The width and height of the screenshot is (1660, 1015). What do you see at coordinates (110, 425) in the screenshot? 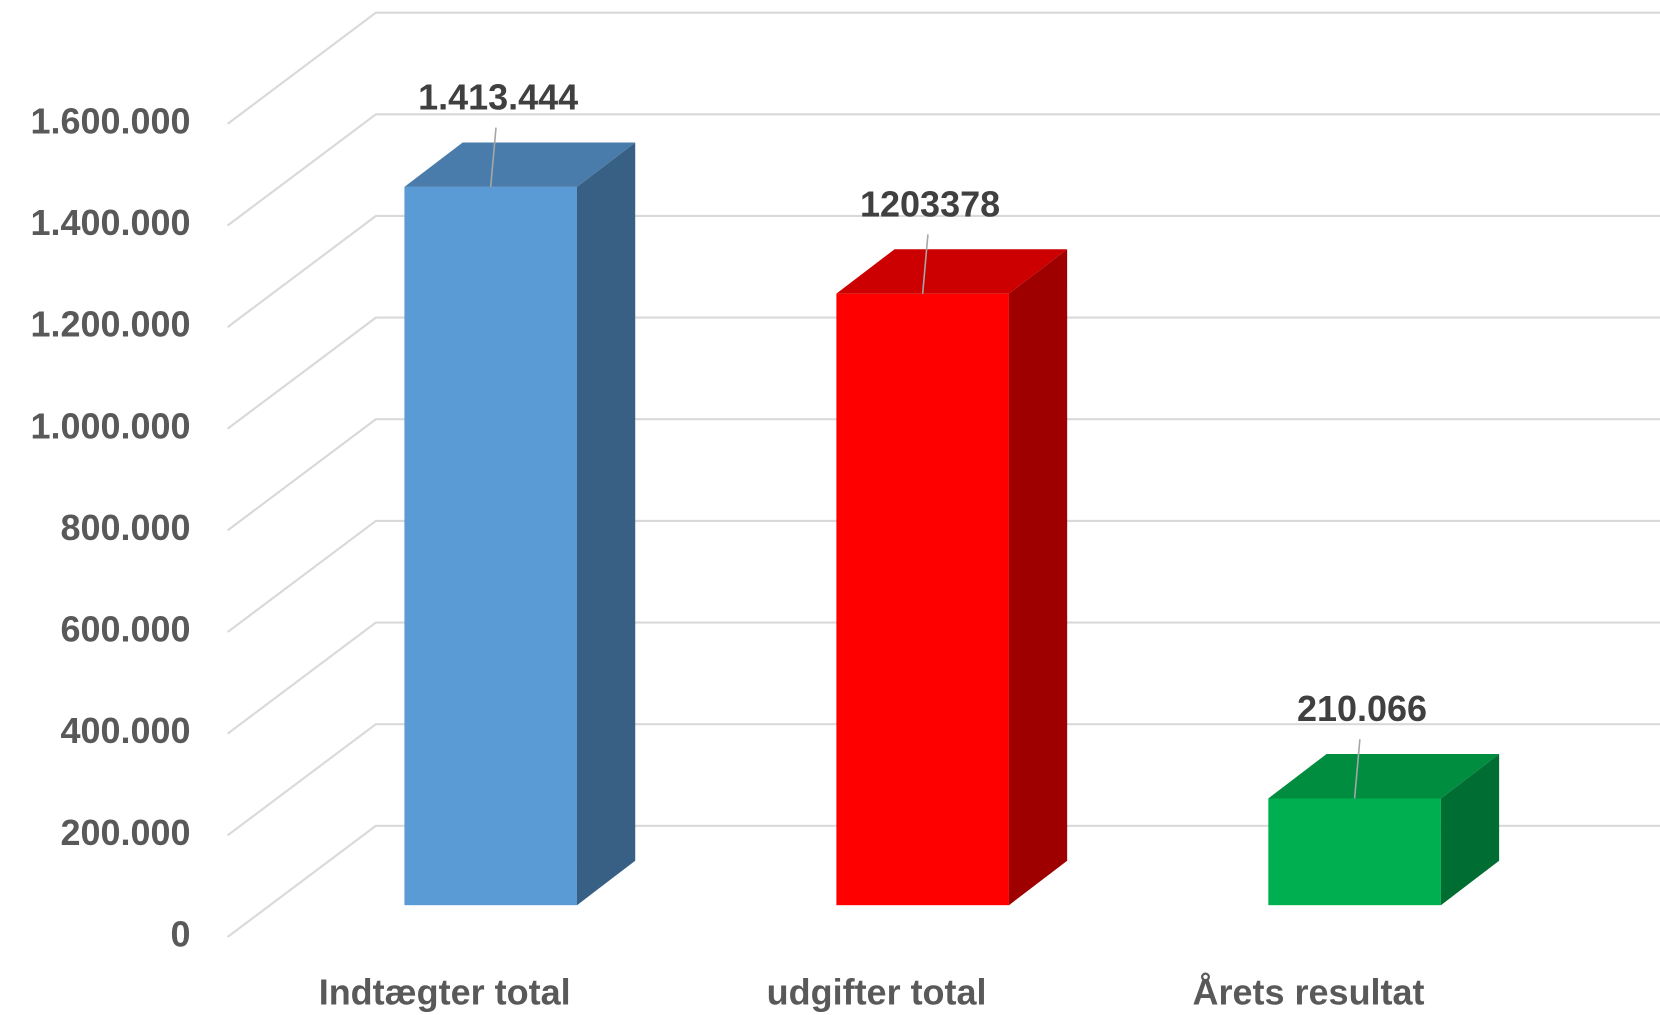
I see `y-tick-label: 1.000.000` at bounding box center [110, 425].